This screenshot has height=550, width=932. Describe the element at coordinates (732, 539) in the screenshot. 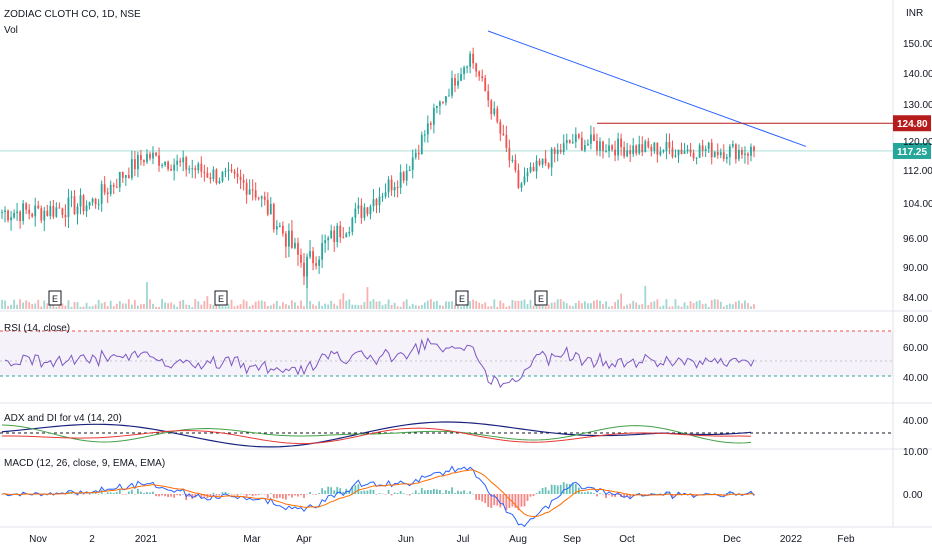

I see `time-tick-label: Dec` at that location.